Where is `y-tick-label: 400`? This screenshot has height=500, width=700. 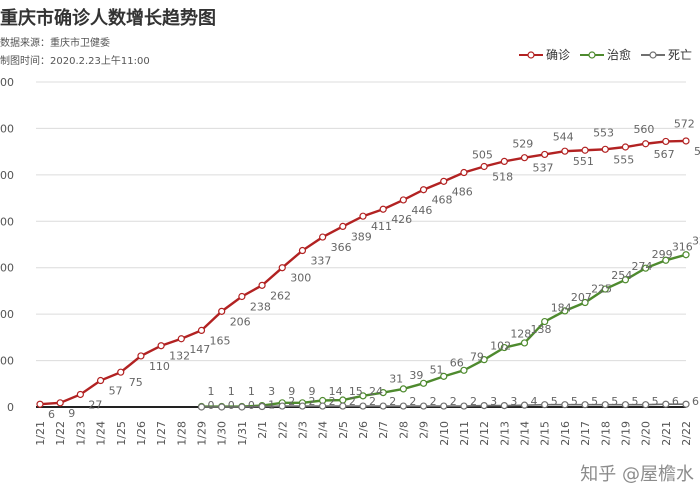
y-tick-label: 400 is located at coordinates (7, 221).